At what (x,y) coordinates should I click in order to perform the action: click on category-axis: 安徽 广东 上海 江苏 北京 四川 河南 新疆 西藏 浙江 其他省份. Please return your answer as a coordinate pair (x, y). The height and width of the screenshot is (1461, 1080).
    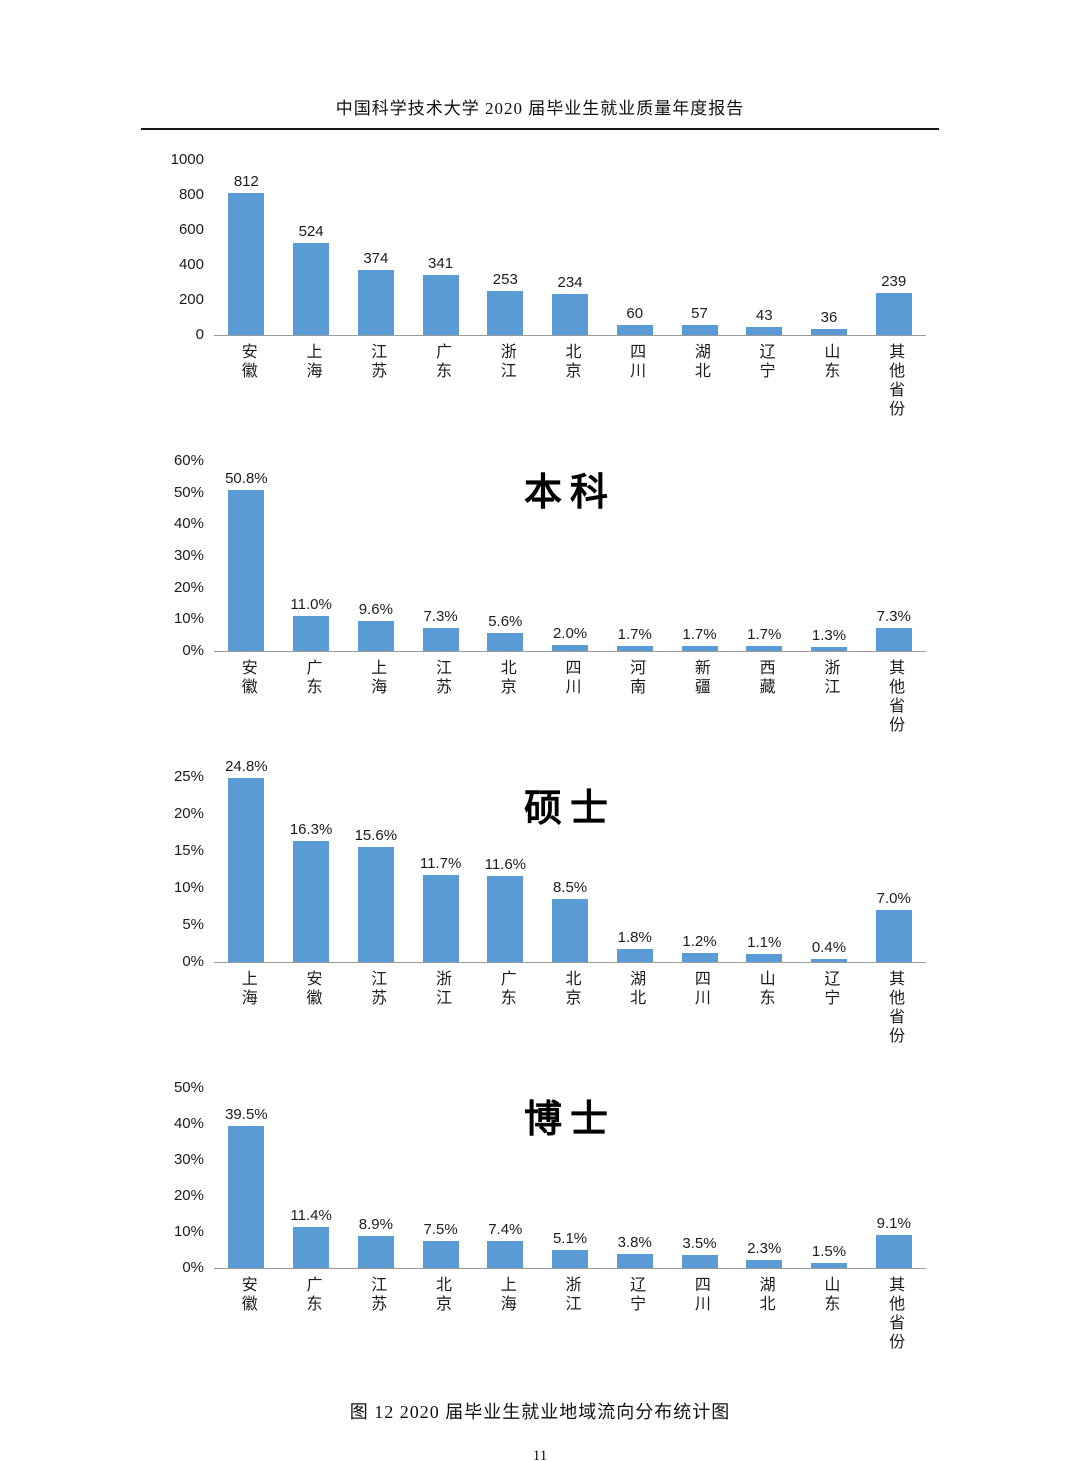
    Looking at the image, I should click on (570, 705).